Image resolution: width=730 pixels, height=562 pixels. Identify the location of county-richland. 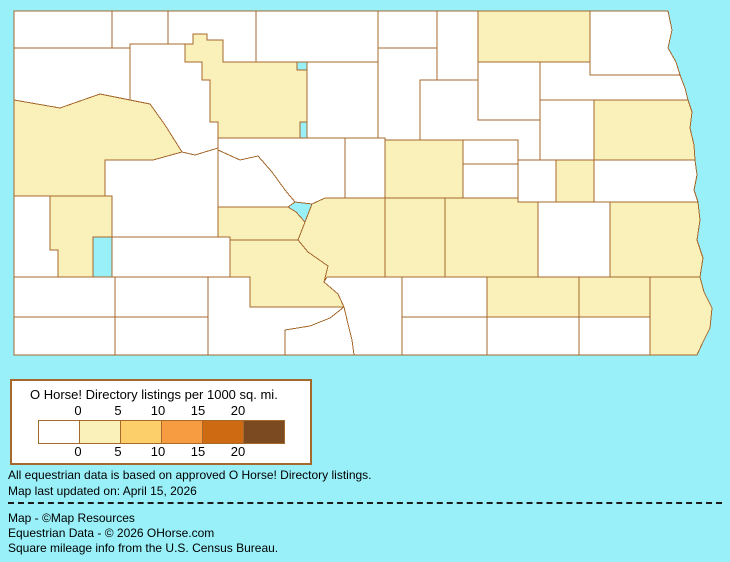
(681, 316).